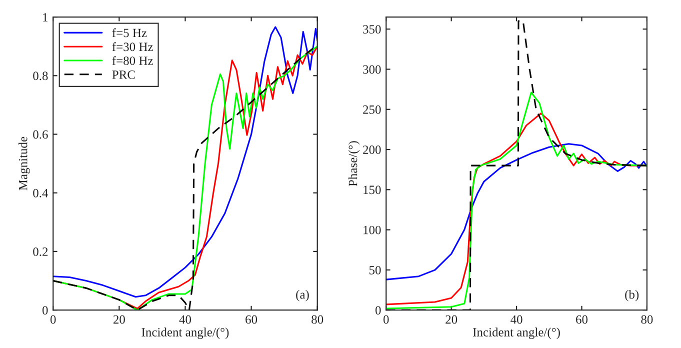  Describe the element at coordinates (40, 193) in the screenshot. I see `y-tick-label: 0.4` at that location.